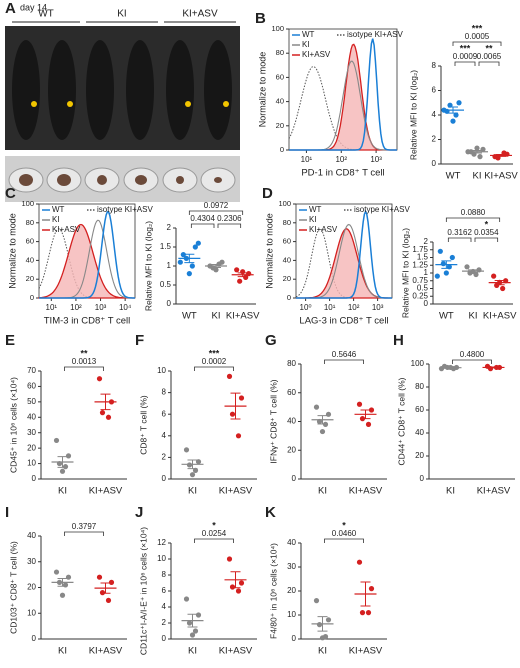 This screenshot has height=668, width=520. What do you see at coordinates (277, 28) in the screenshot?
I see `y-tick-label: 100` at bounding box center [277, 28].